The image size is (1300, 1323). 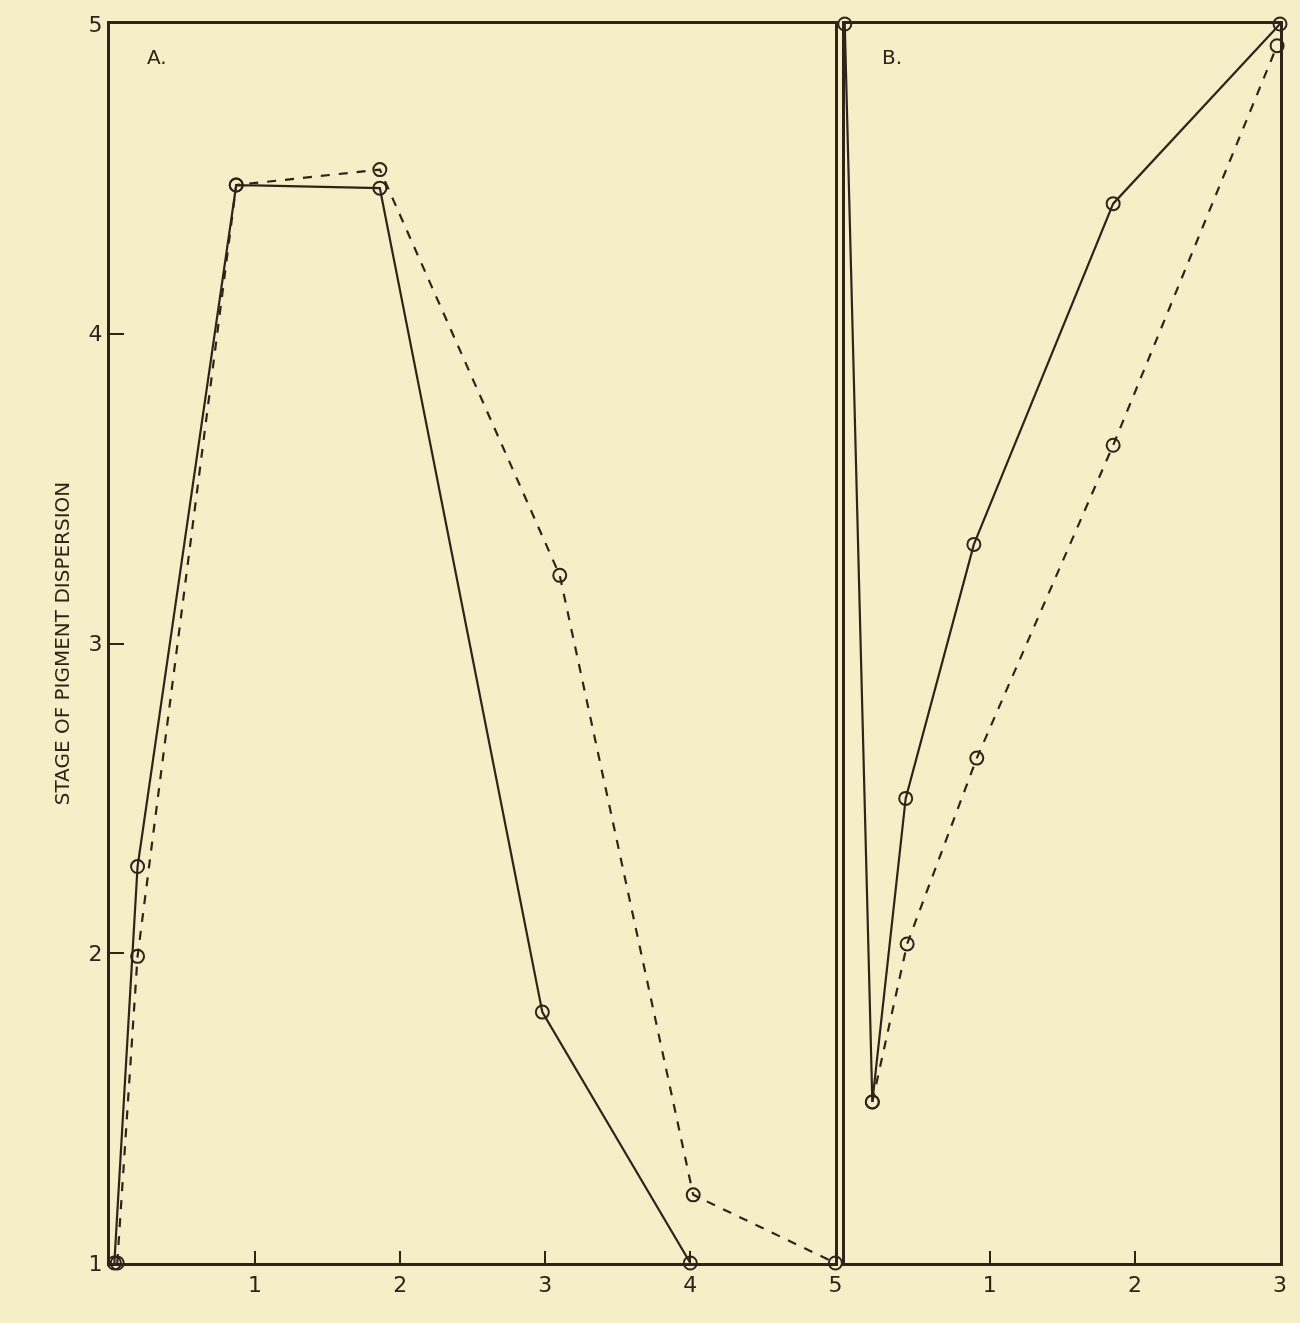 What do you see at coordinates (157, 57) in the screenshot?
I see `annotation: A.` at bounding box center [157, 57].